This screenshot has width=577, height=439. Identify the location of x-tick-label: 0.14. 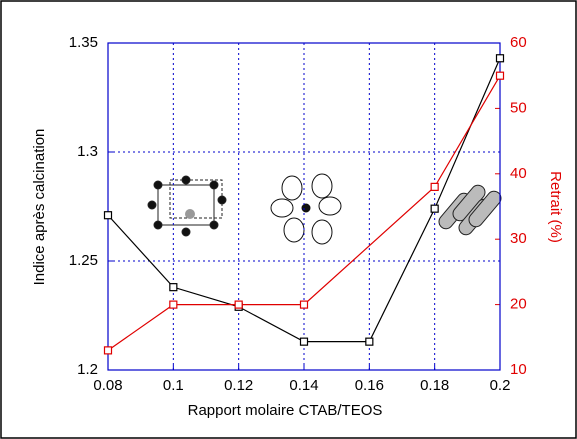
(303, 385).